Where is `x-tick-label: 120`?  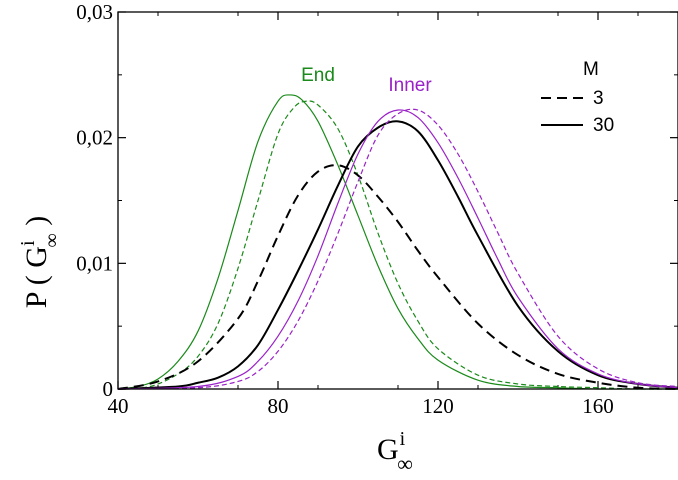
x-tick-label: 120 is located at coordinates (438, 406).